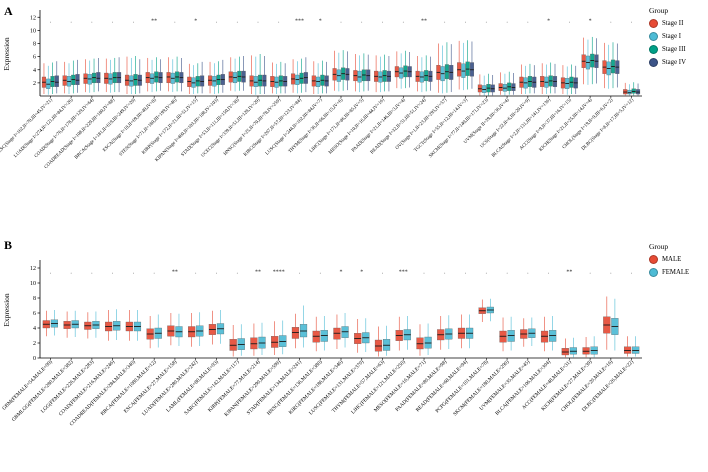 The width and height of the screenshot is (708, 472). What do you see at coordinates (34, 359) in the screenshot?
I see `y-tick-label: 0` at bounding box center [34, 359].